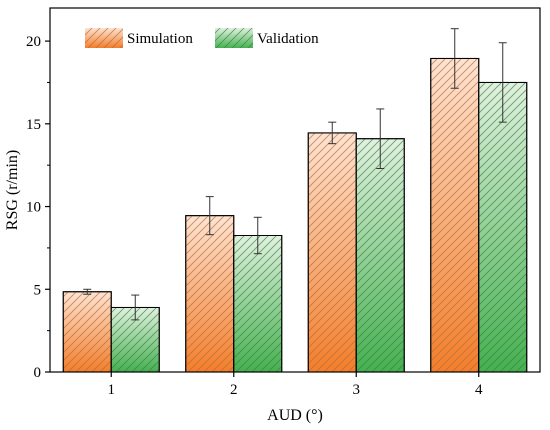 The height and width of the screenshot is (430, 550). Describe the element at coordinates (234, 390) in the screenshot. I see `x-tick-label: 2` at that location.